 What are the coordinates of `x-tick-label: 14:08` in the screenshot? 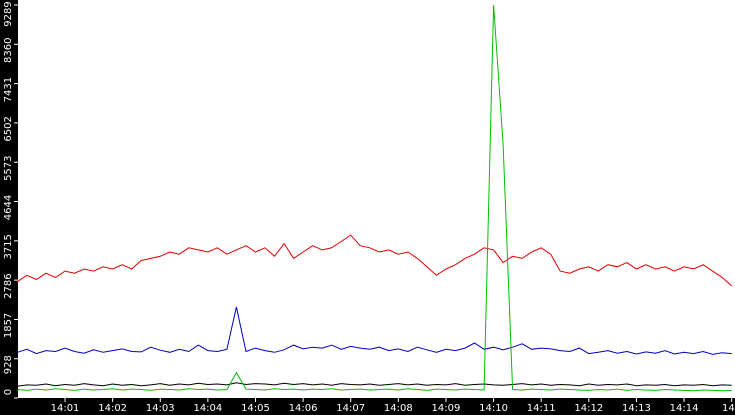 It's located at (398, 408).